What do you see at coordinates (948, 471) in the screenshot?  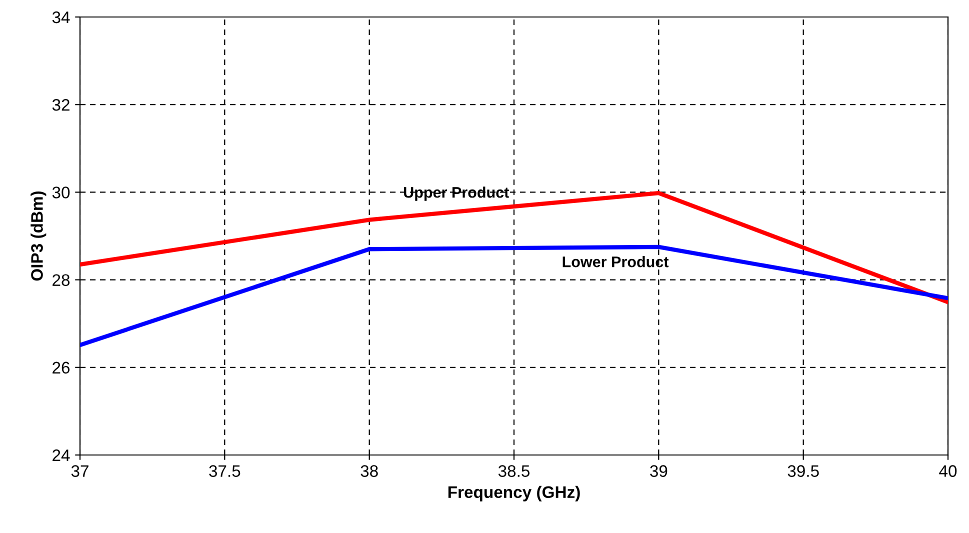 I see `x-tick-label: 40` at bounding box center [948, 471].